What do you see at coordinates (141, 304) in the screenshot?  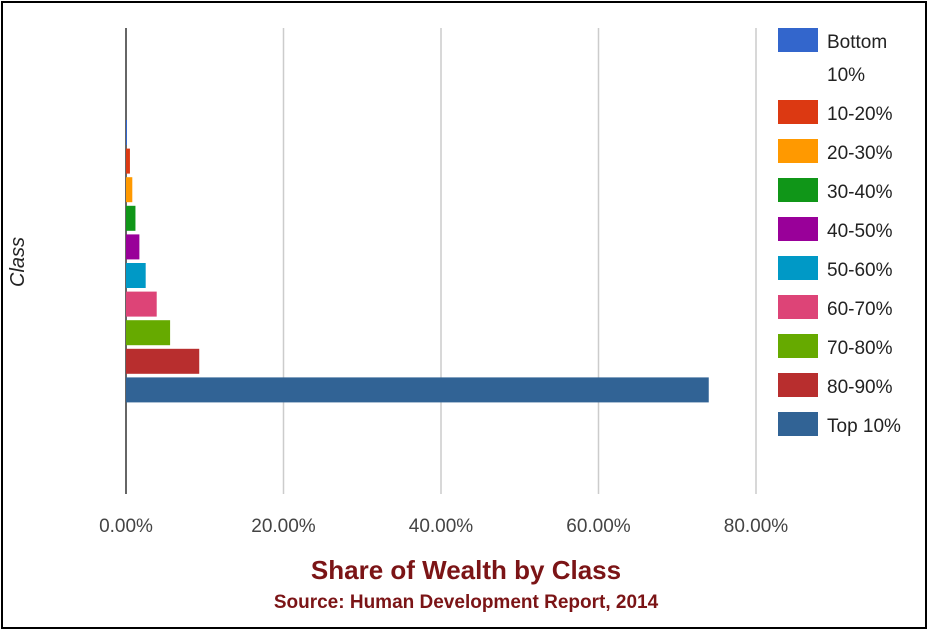 I see `bar-60-70-` at bounding box center [141, 304].